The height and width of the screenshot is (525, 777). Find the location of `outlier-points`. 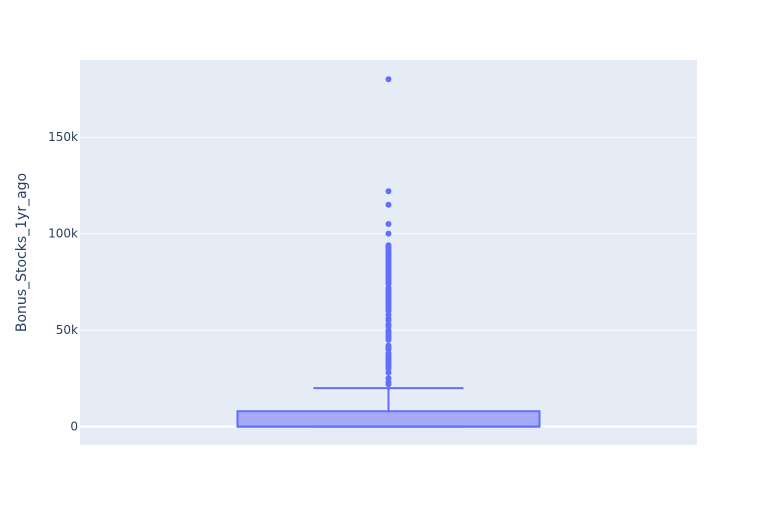

outlier-points is located at coordinates (388, 232).